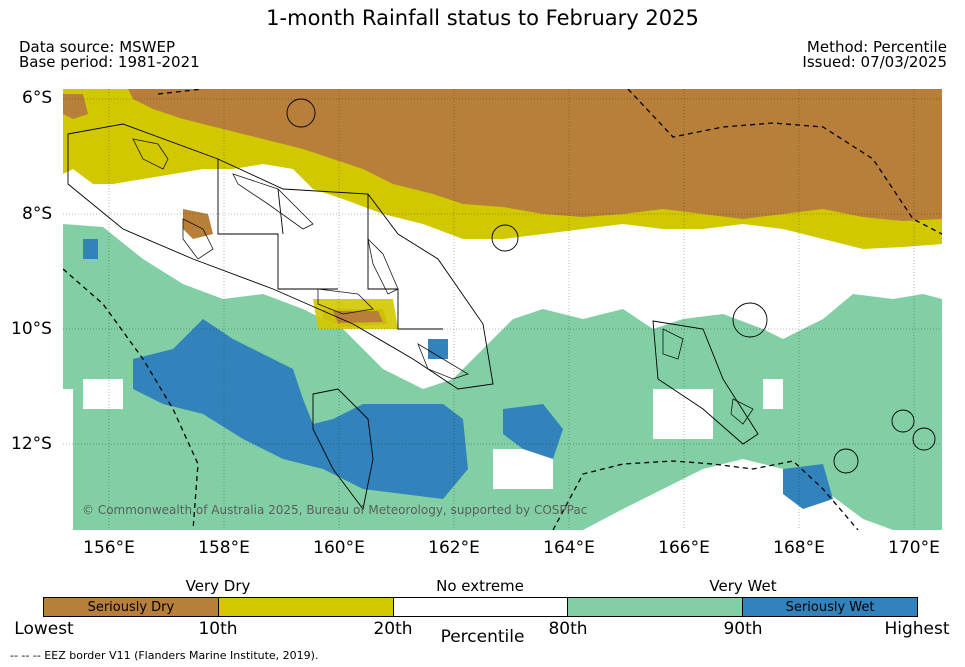 The height and width of the screenshot is (667, 965). Describe the element at coordinates (37, 214) in the screenshot. I see `lat-label-8s: 8°S` at that location.